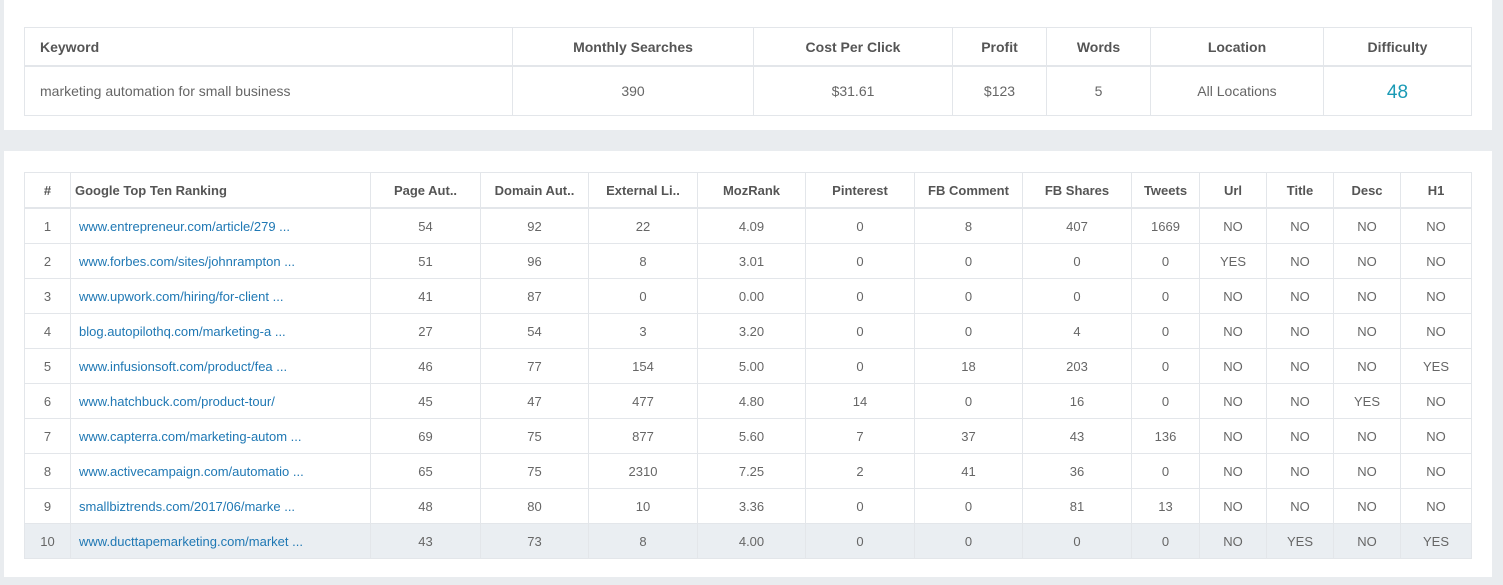 The height and width of the screenshot is (585, 1503). I want to click on tweets-cell: 13, so click(1165, 506).